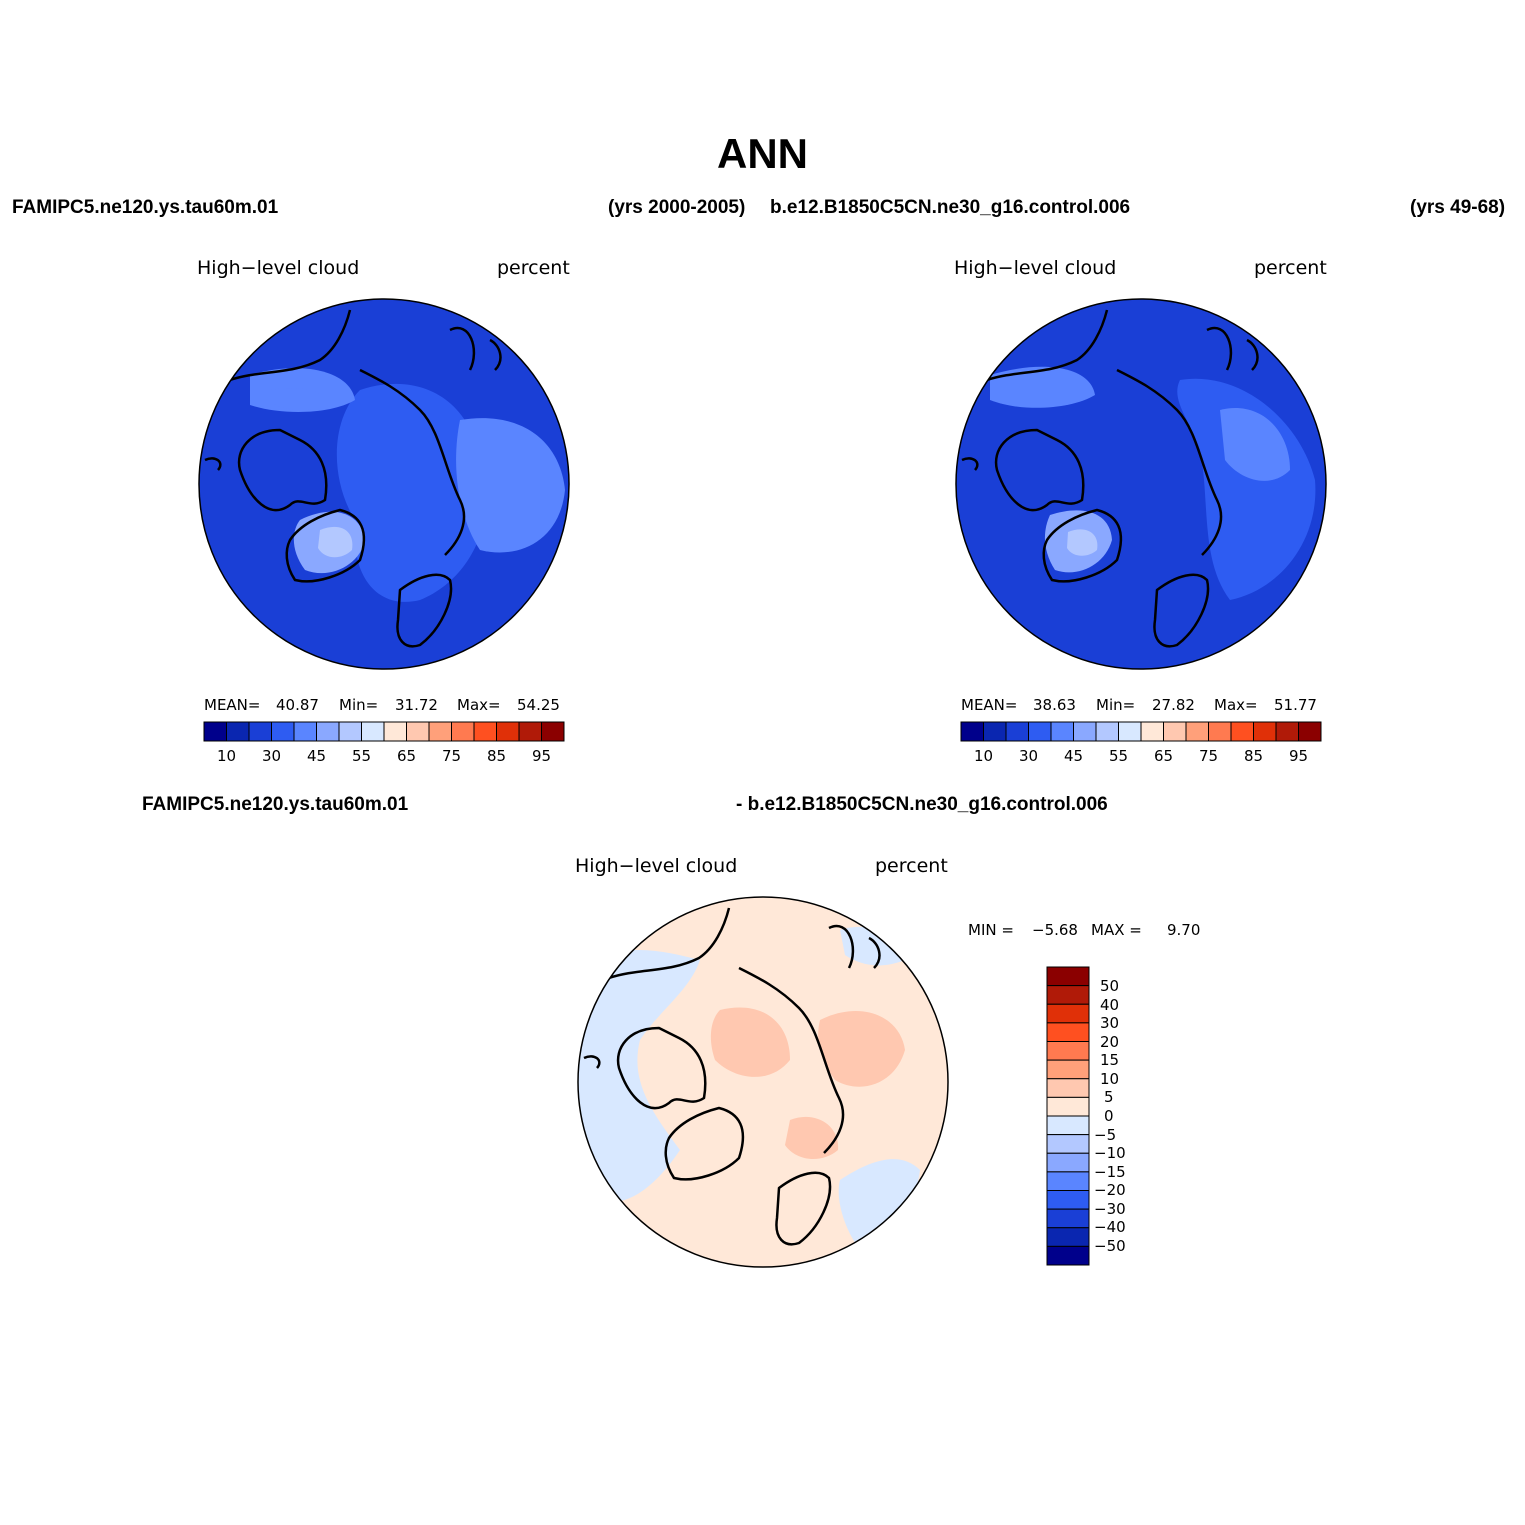 The height and width of the screenshot is (1525, 1525). Describe the element at coordinates (1109, 1097) in the screenshot. I see `diff-cbar-tick: 5` at that location.